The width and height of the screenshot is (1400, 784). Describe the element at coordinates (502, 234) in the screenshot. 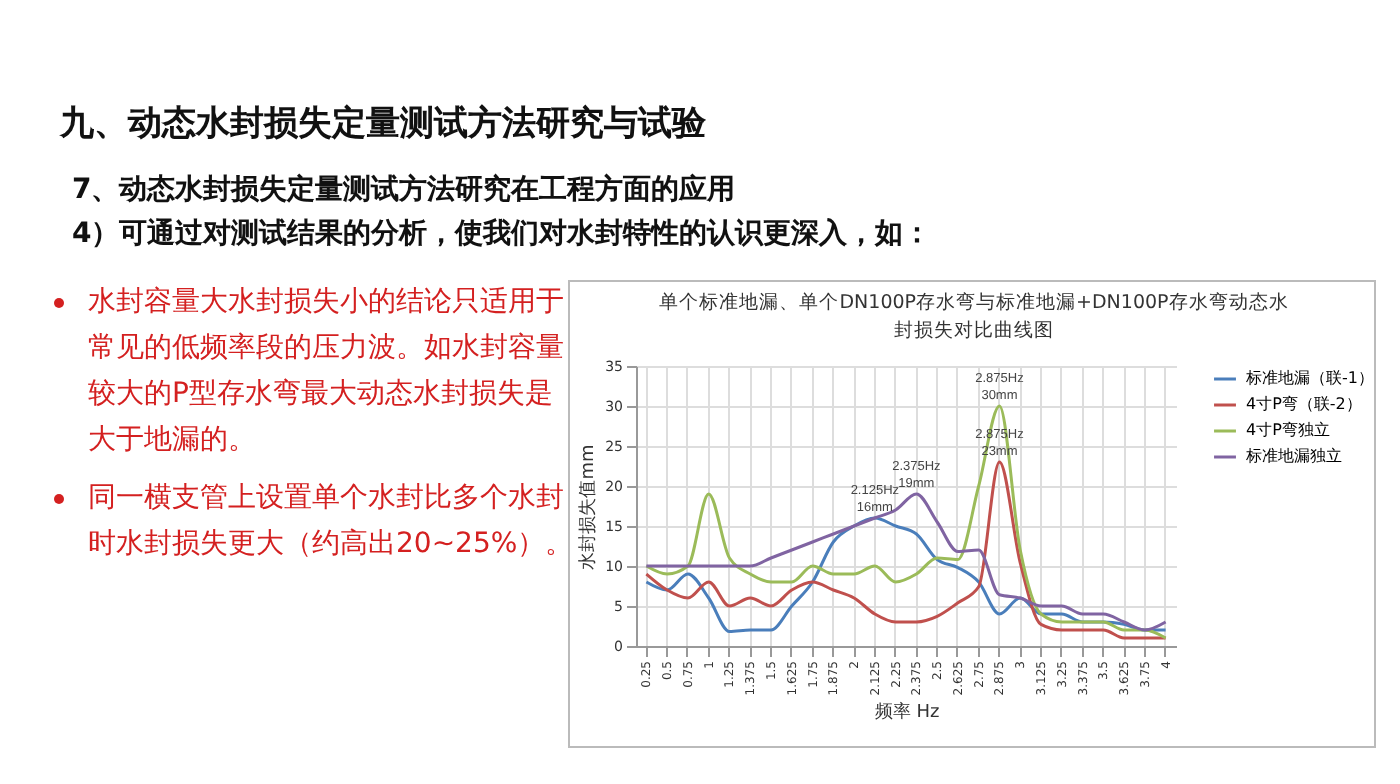

I see `text: 4）可通过对测试结果的分析，使我们对水封特性的认识更深入，如：` at that location.